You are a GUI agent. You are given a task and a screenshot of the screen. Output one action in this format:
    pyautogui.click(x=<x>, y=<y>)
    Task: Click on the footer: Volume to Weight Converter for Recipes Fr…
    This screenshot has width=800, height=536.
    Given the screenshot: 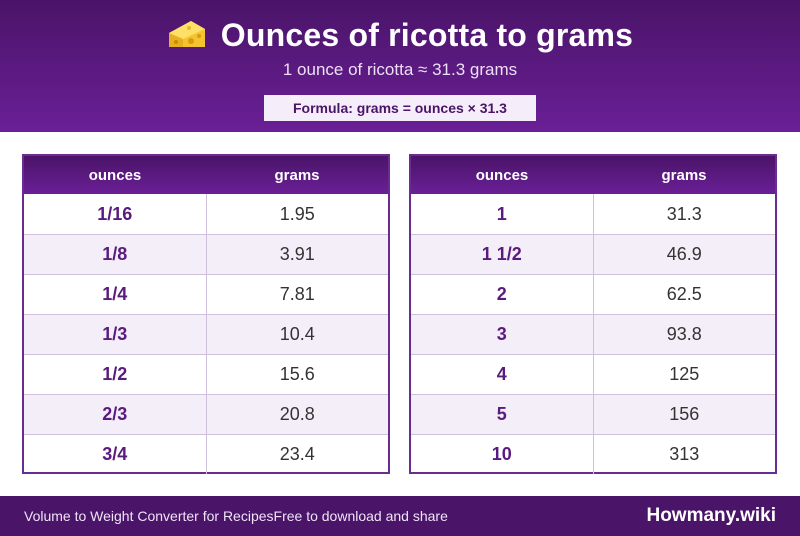 What is the action you would take?
    pyautogui.click(x=400, y=516)
    